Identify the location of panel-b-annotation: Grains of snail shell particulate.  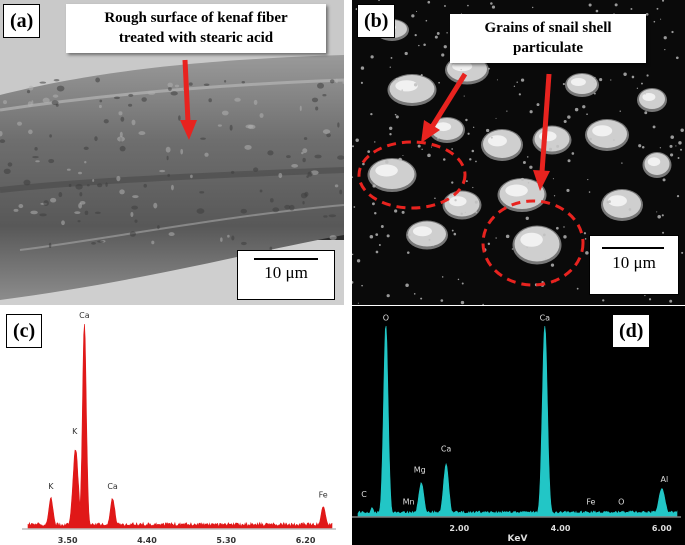
(548, 38).